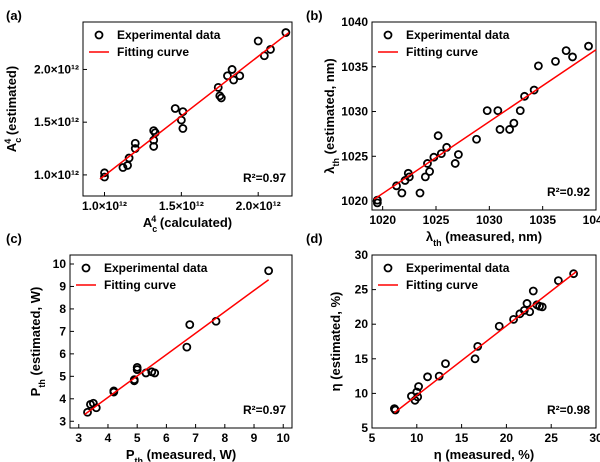  I want to click on y-tick-label: 9, so click(62, 286).